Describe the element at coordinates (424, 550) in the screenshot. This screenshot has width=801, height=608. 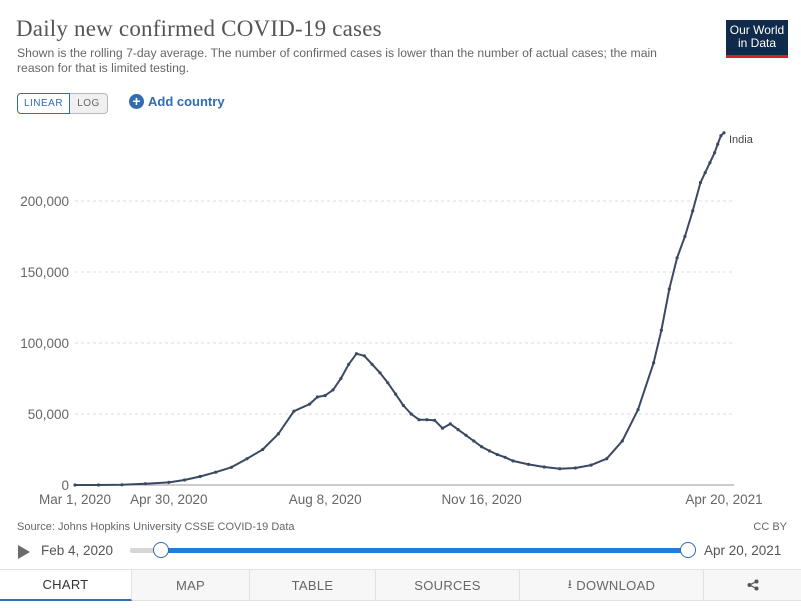
I see `timeline-selected-range` at that location.